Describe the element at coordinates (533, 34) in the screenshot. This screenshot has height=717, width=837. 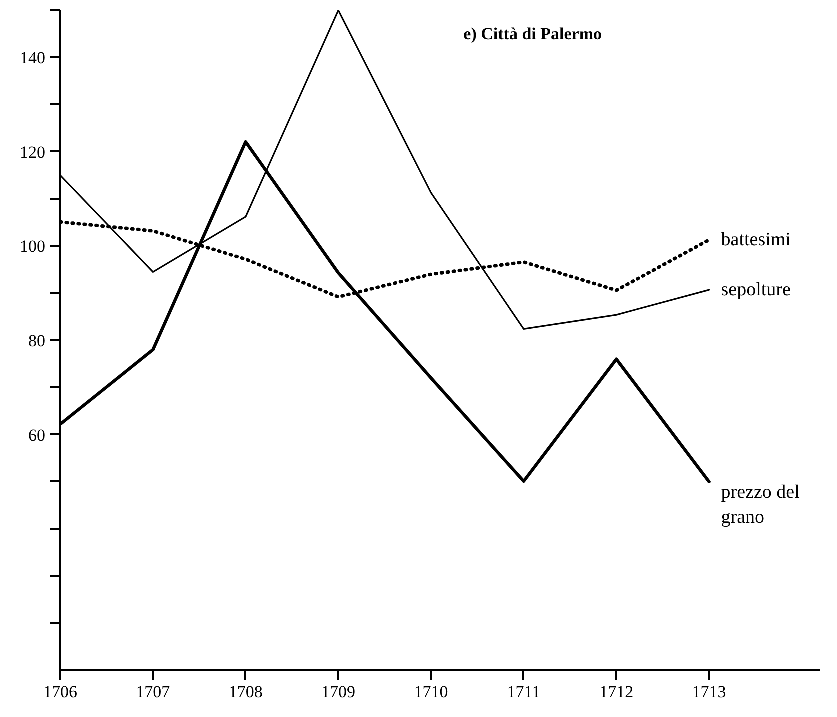
I see `text: e) Città di Palermo` at that location.